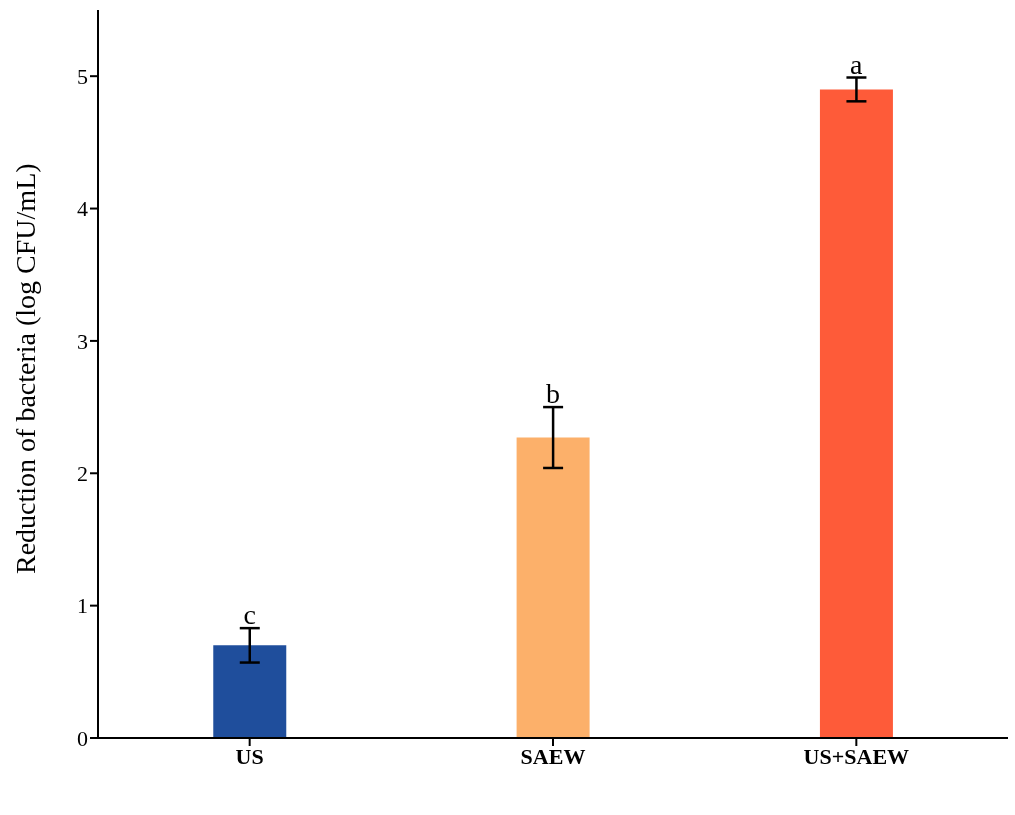 This screenshot has height=815, width=1015. I want to click on y-axis-title: Reduction of bacteria (log CFU/mL), so click(25, 368).